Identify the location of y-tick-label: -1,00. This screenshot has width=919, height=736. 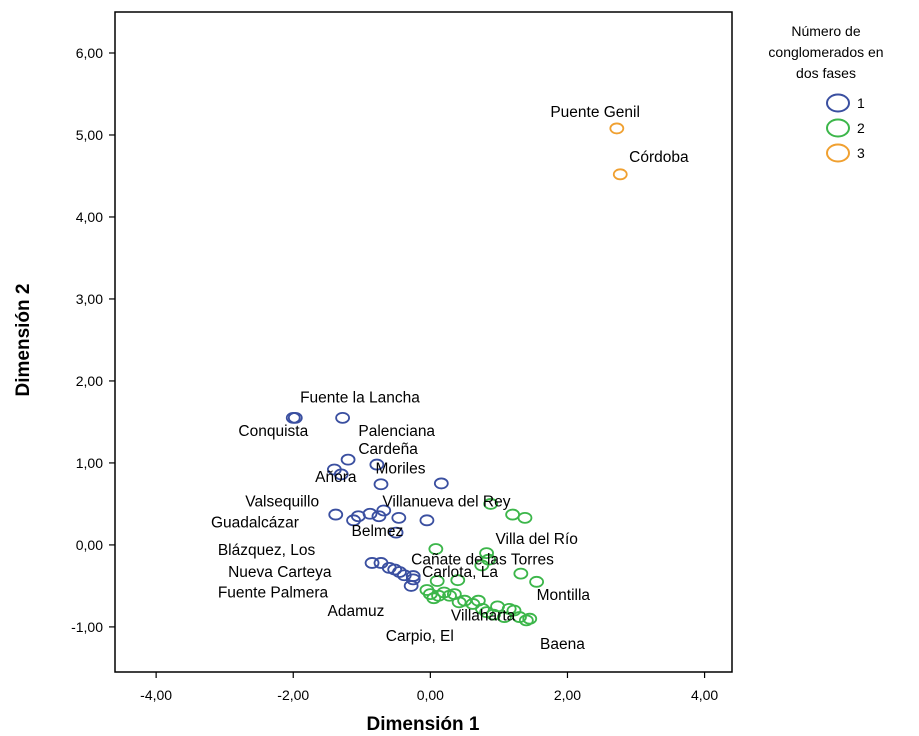
(87, 627).